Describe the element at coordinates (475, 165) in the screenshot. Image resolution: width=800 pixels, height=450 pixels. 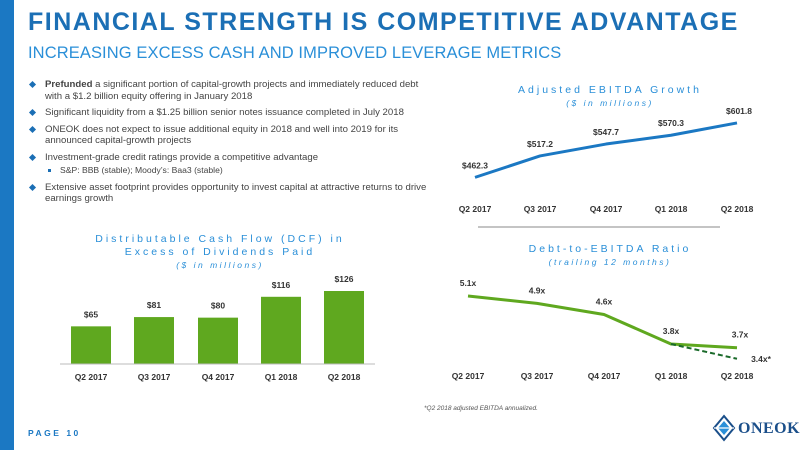
I see `ebitda-data-label: $462.3` at that location.